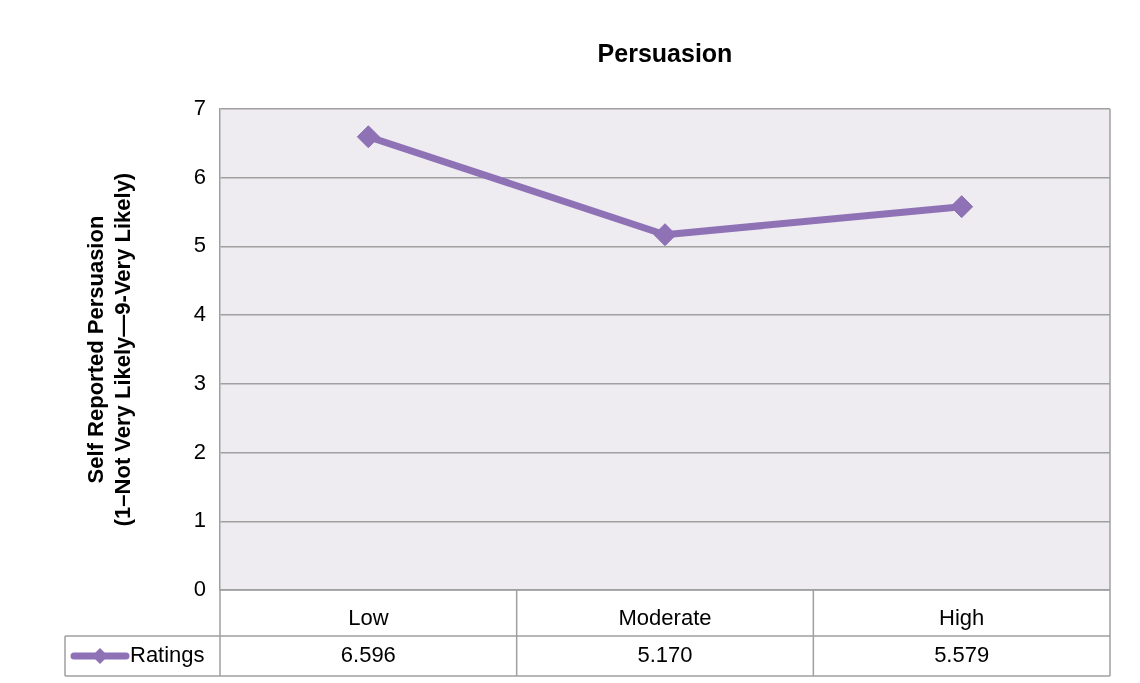 The height and width of the screenshot is (683, 1140). I want to click on x-tick-label: Low, so click(368, 618).